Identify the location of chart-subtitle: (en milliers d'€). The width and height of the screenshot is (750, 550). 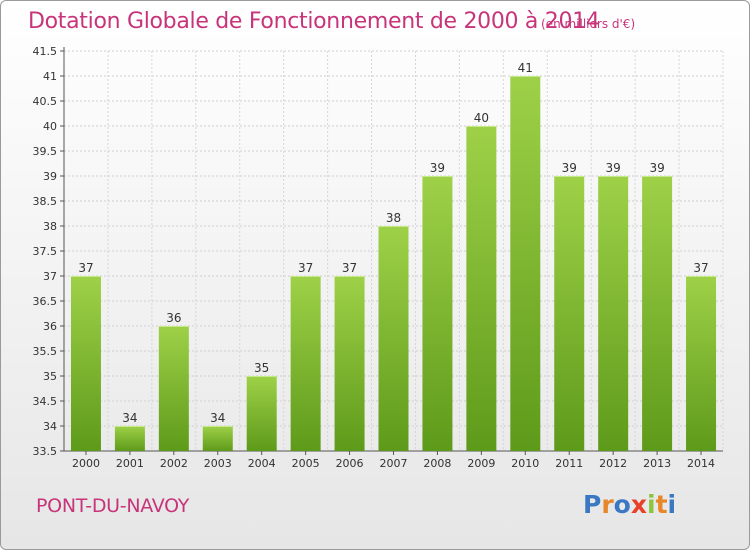
(588, 24).